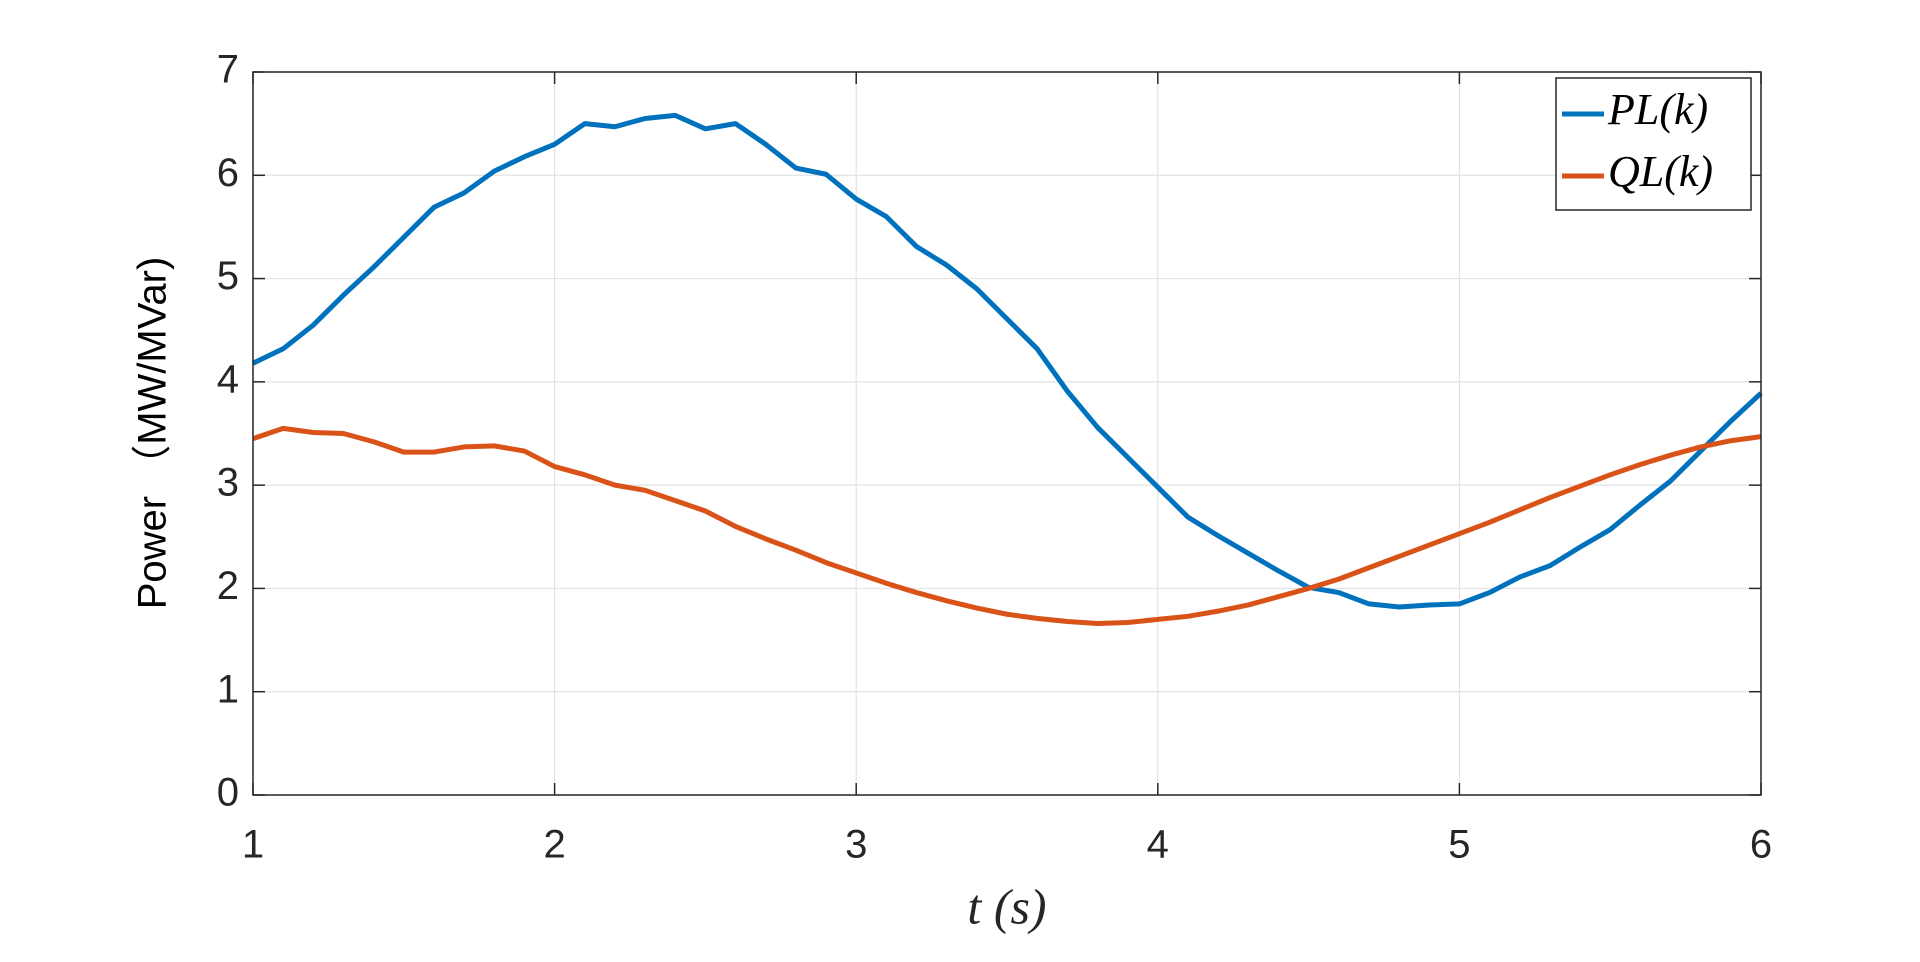 Image resolution: width=1920 pixels, height=962 pixels. I want to click on y-tick-label: 7, so click(228, 70).